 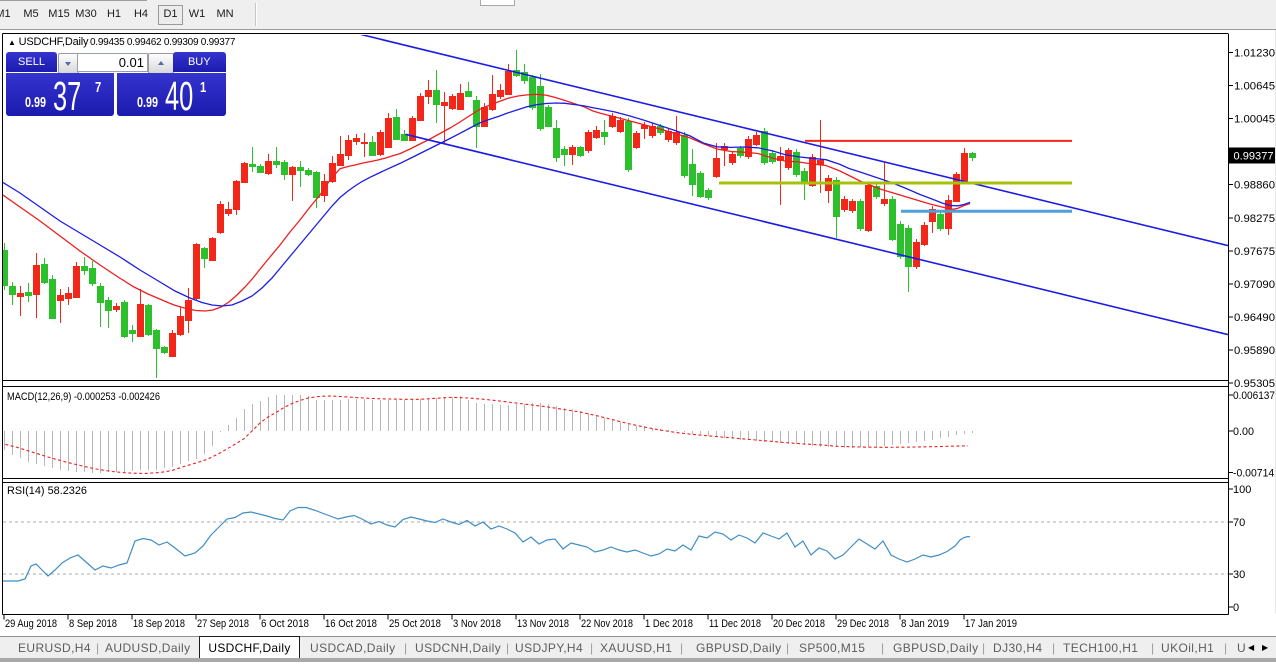 What do you see at coordinates (1236, 608) in the screenshot?
I see `svg-text: 0` at bounding box center [1236, 608].